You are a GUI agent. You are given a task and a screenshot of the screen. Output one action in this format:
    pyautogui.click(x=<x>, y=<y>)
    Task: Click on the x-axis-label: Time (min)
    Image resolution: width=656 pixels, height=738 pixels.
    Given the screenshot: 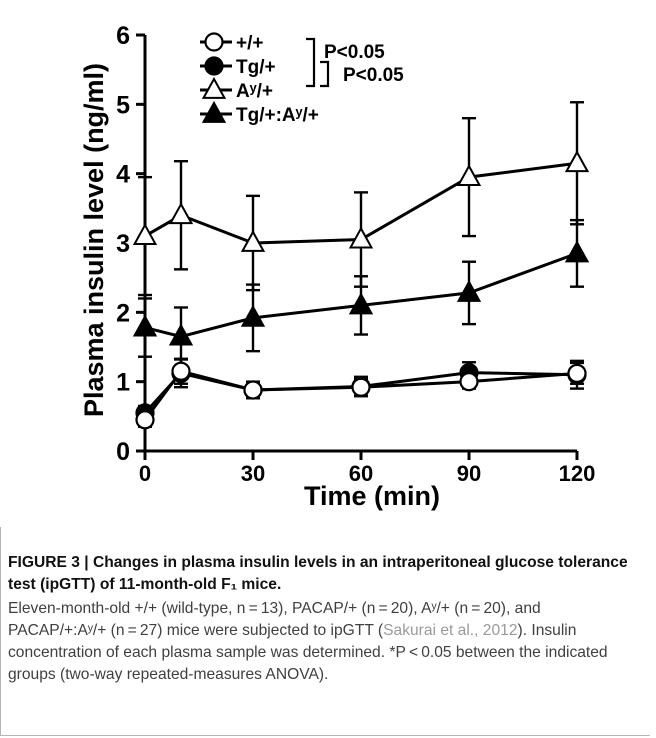 What is the action you would take?
    pyautogui.click(x=372, y=496)
    